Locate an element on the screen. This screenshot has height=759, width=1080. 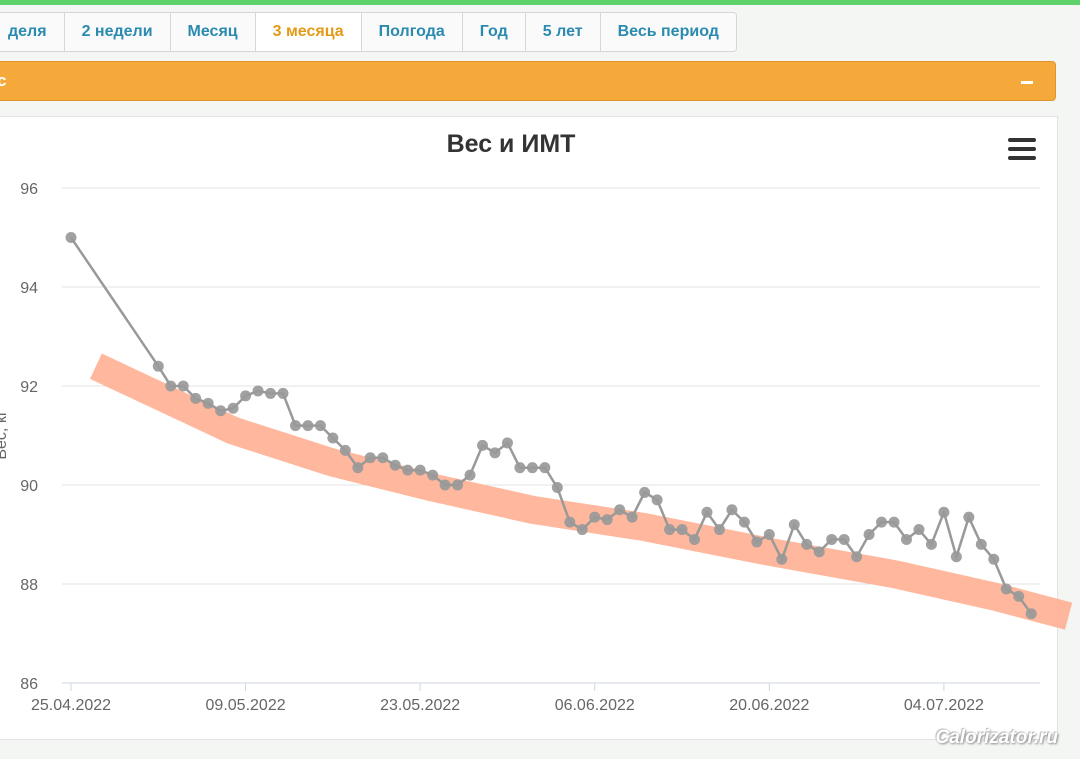
panel-title: с is located at coordinates (3, 80).